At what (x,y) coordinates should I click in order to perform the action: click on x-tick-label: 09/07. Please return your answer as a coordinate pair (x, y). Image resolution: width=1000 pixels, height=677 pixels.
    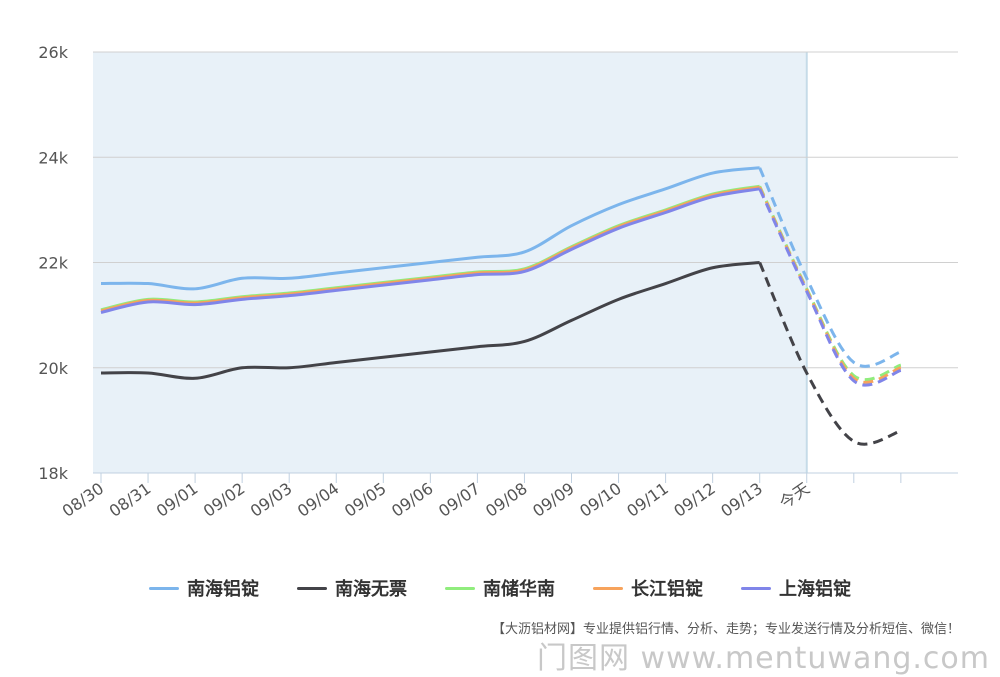
    Looking at the image, I should click on (459, 500).